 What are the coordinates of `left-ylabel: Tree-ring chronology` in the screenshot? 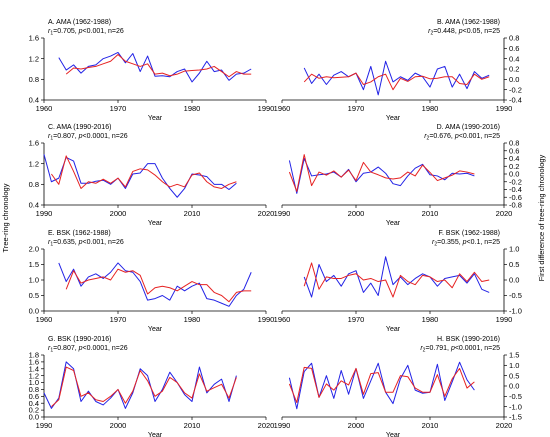 It's located at (5, 217).